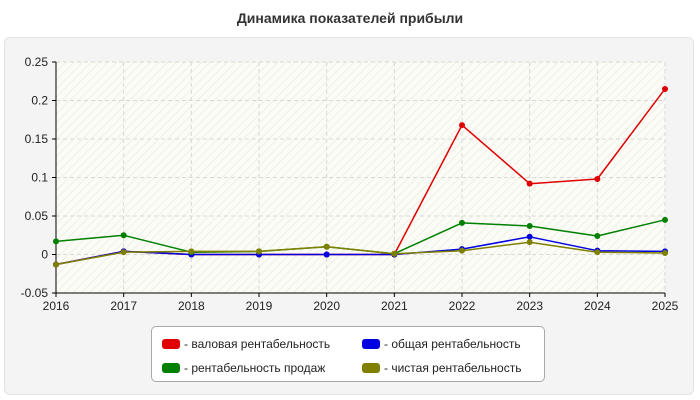  What do you see at coordinates (597, 306) in the screenshot?
I see `x-tick-label-8: 2024` at bounding box center [597, 306].